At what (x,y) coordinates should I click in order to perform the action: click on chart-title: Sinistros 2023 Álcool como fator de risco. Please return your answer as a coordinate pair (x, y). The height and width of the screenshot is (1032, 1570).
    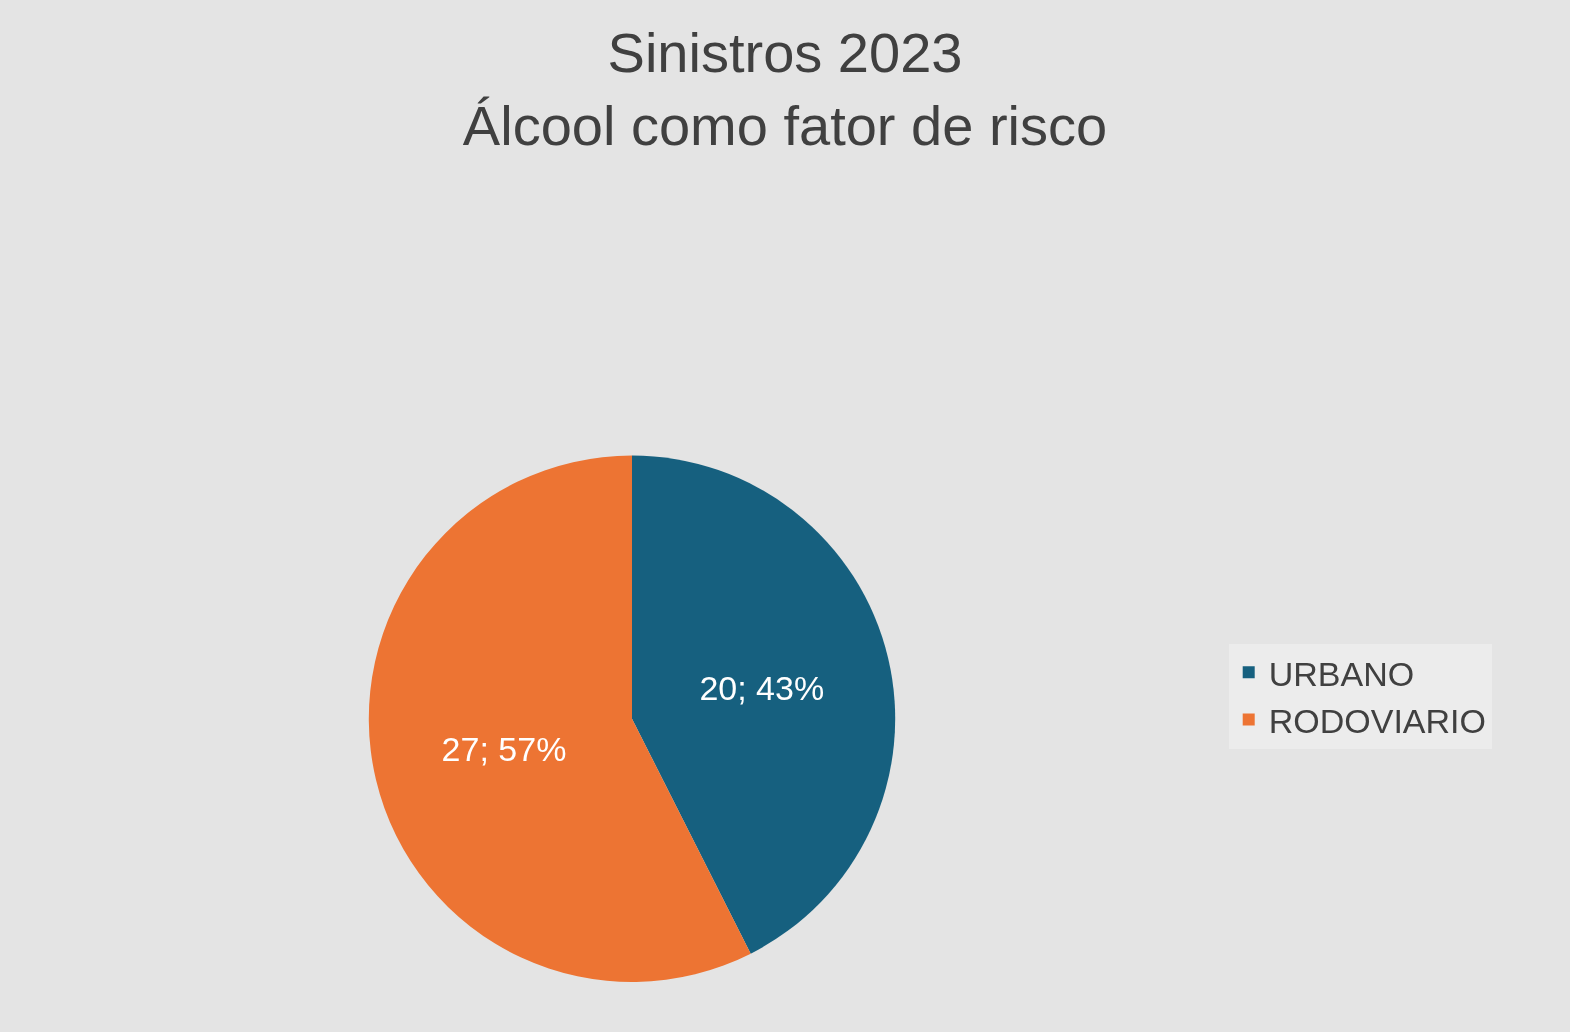
    Looking at the image, I should click on (785, 89).